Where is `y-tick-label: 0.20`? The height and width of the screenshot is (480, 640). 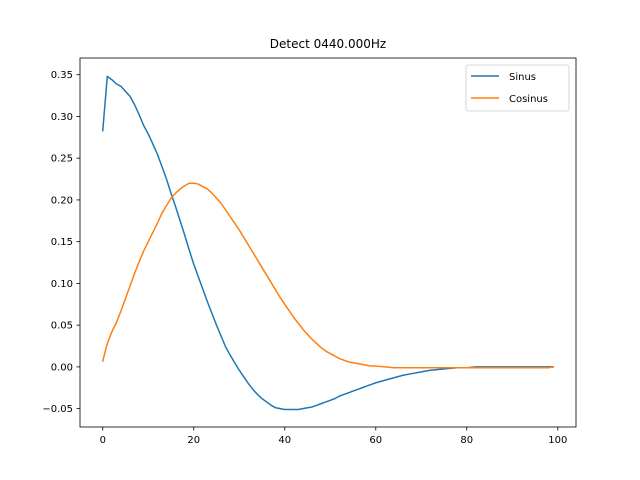
y-tick-label: 0.20 is located at coordinates (62, 200).